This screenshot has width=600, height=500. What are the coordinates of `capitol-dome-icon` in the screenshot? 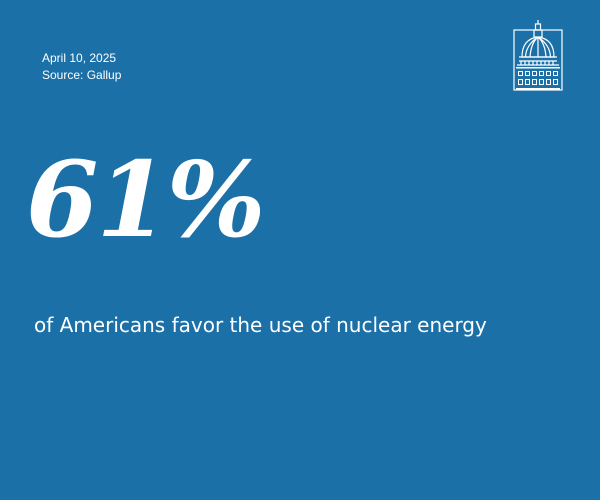 It's located at (538, 55).